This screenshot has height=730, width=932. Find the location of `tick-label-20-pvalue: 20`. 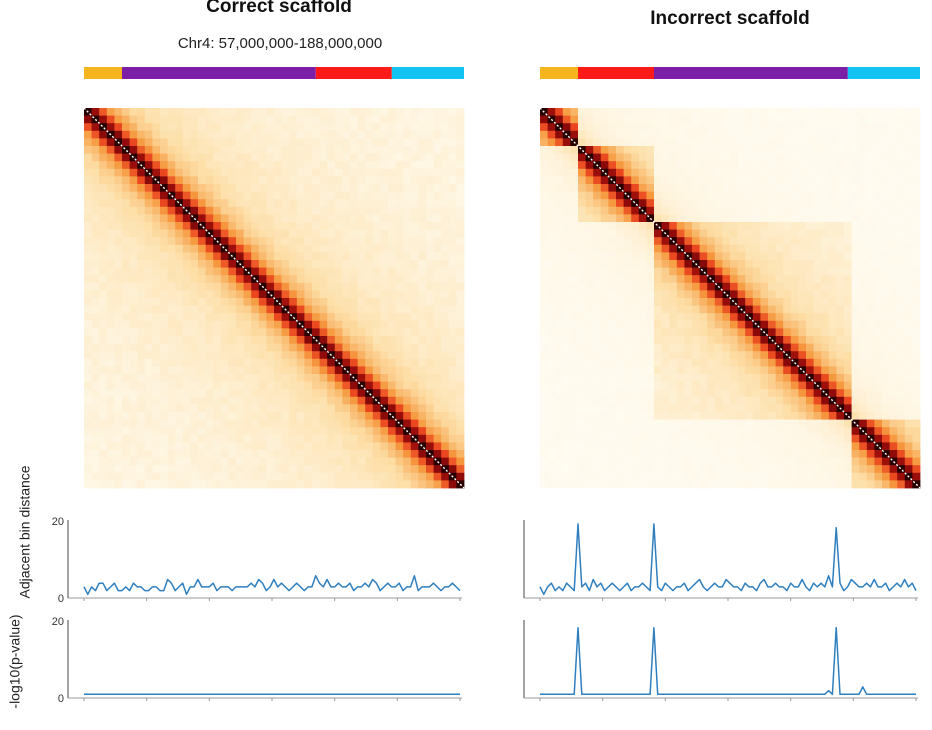

tick-label-20-pvalue: 20 is located at coordinates (58, 622).